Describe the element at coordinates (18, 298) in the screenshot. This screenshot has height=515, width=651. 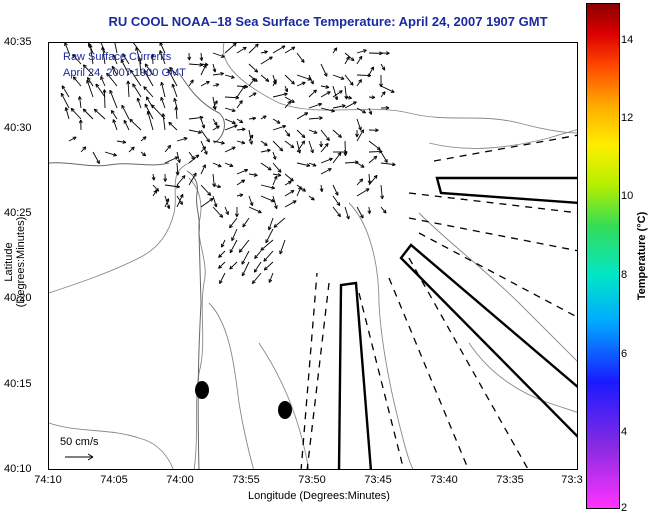
I see `y-tick-label: 40:20` at that location.